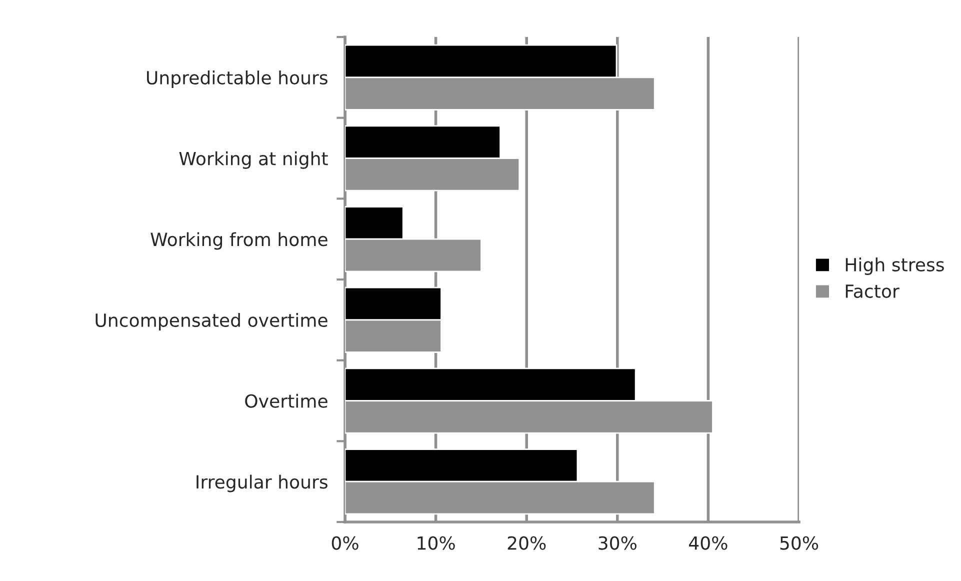 This screenshot has height=581, width=961. What do you see at coordinates (799, 543) in the screenshot?
I see `x-tick-label: 50%` at bounding box center [799, 543].